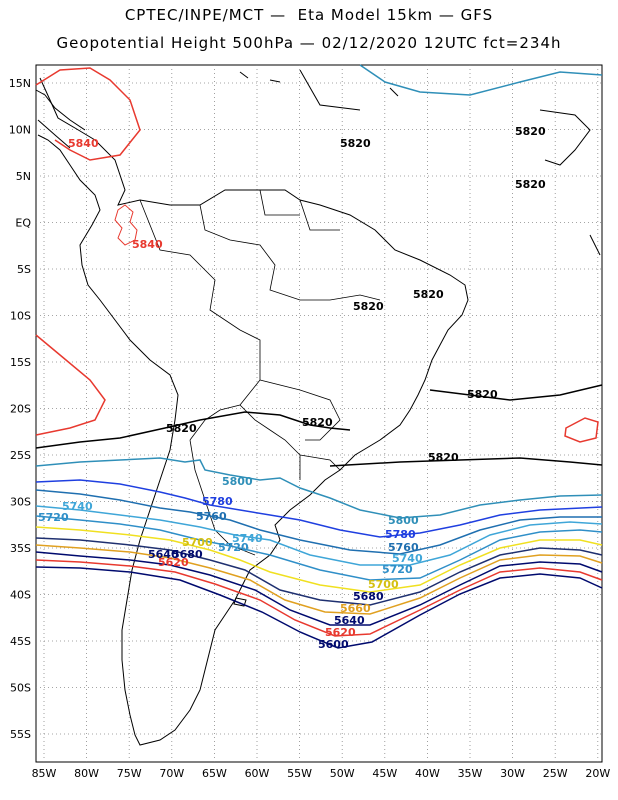  Describe the element at coordinates (20, 83) in the screenshot. I see `latitude-label: 15N` at that location.